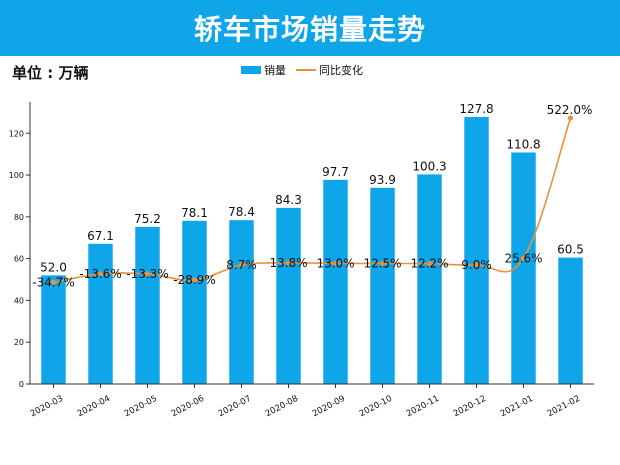 Image resolution: width=620 pixels, height=465 pixels. I want to click on x-tick-label: 2020-10, so click(376, 407).